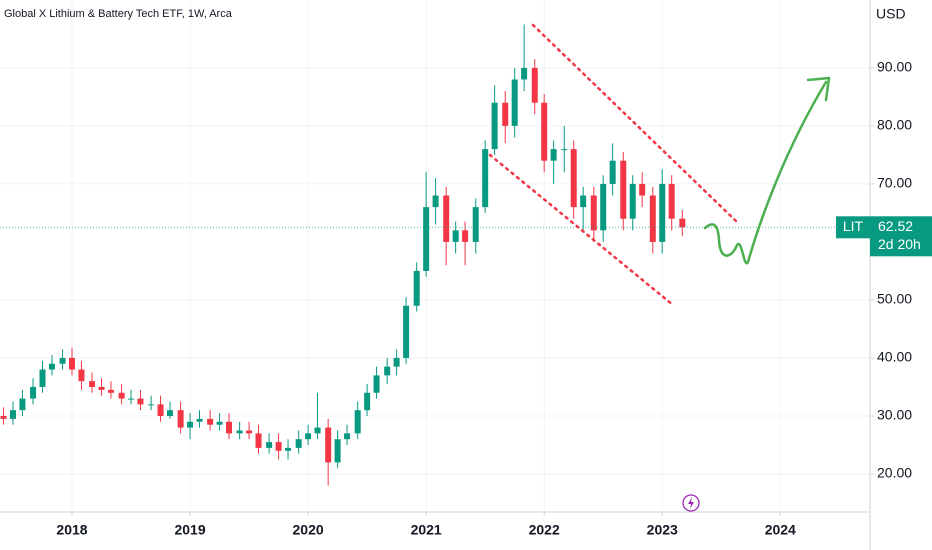 The image size is (932, 550). I want to click on x-tick-label: 2020, so click(308, 530).